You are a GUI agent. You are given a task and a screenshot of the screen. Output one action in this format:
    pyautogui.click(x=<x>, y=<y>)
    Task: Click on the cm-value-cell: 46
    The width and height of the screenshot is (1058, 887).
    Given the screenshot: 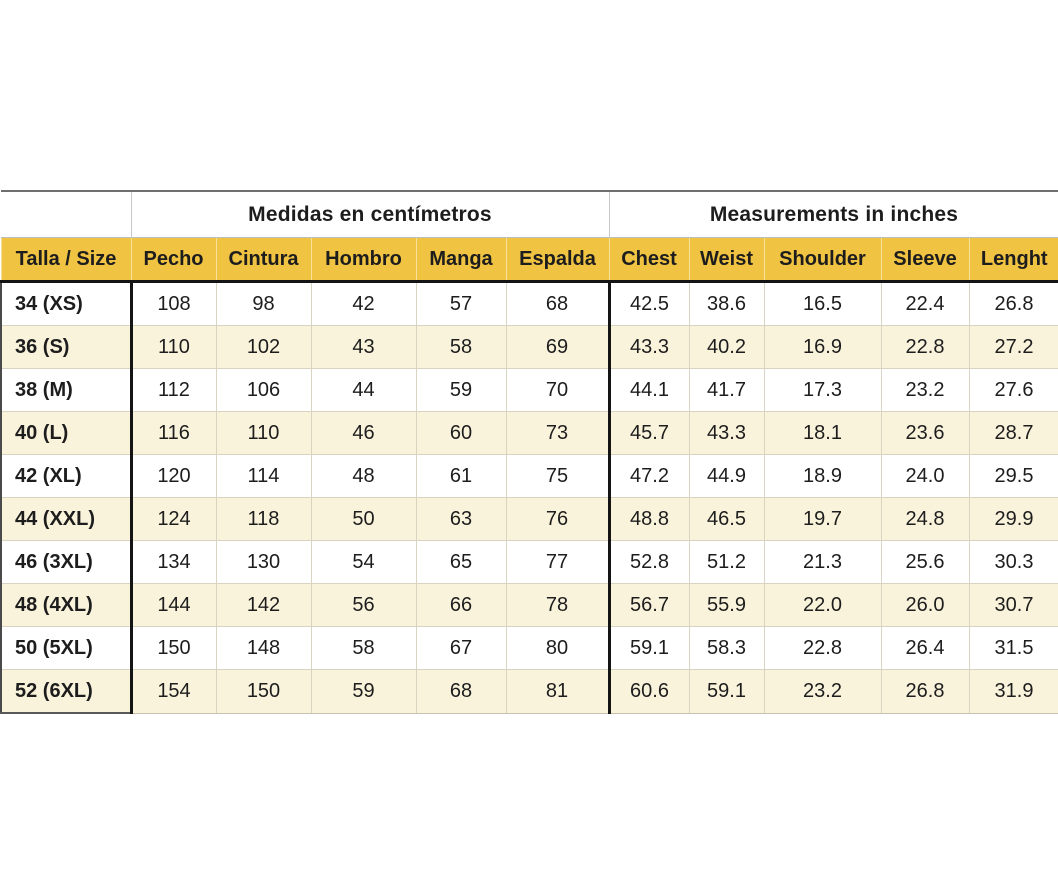 What is the action you would take?
    pyautogui.click(x=363, y=433)
    